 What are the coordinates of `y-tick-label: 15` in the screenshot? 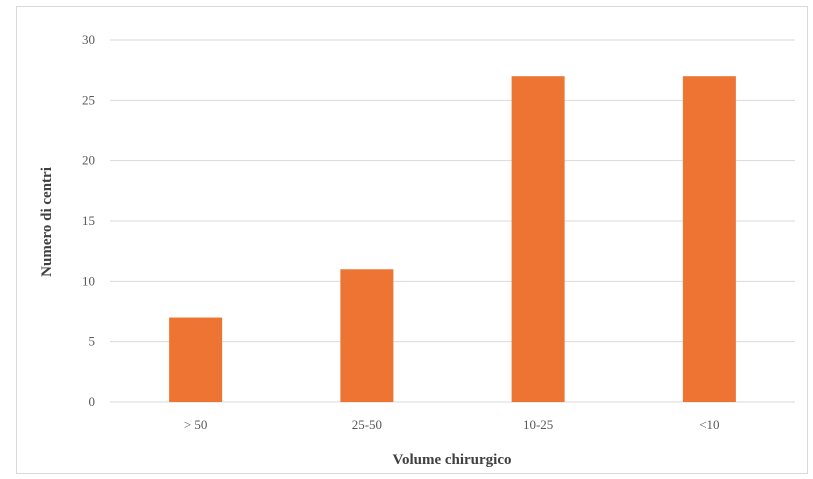 It's located at (88, 220).